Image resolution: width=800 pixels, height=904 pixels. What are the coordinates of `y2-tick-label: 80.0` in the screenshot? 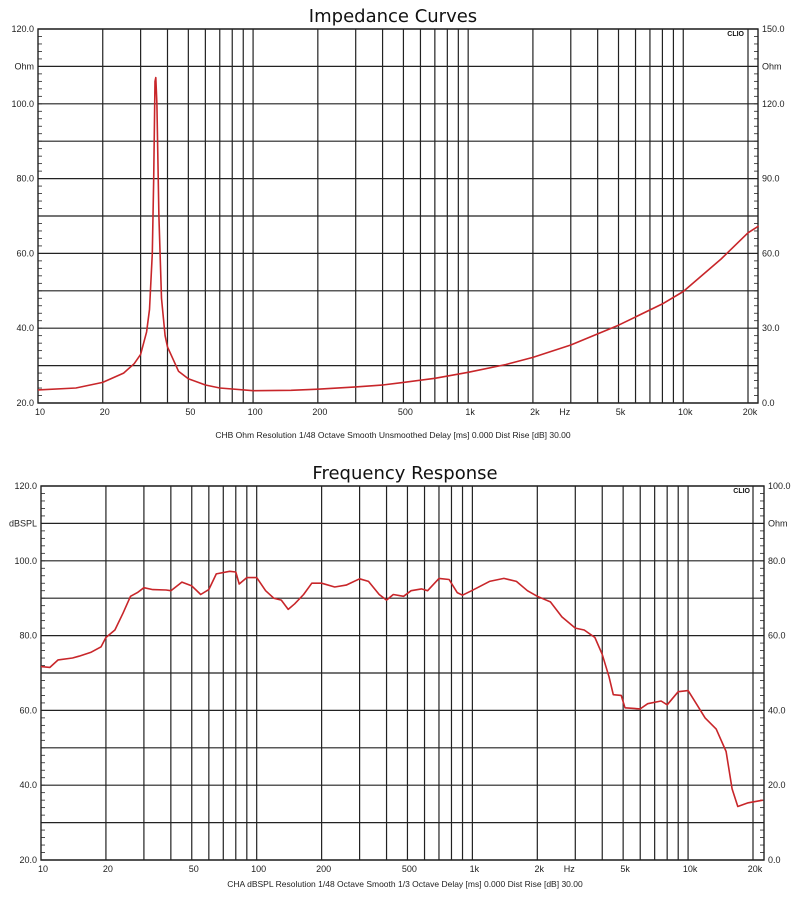 It's located at (777, 561).